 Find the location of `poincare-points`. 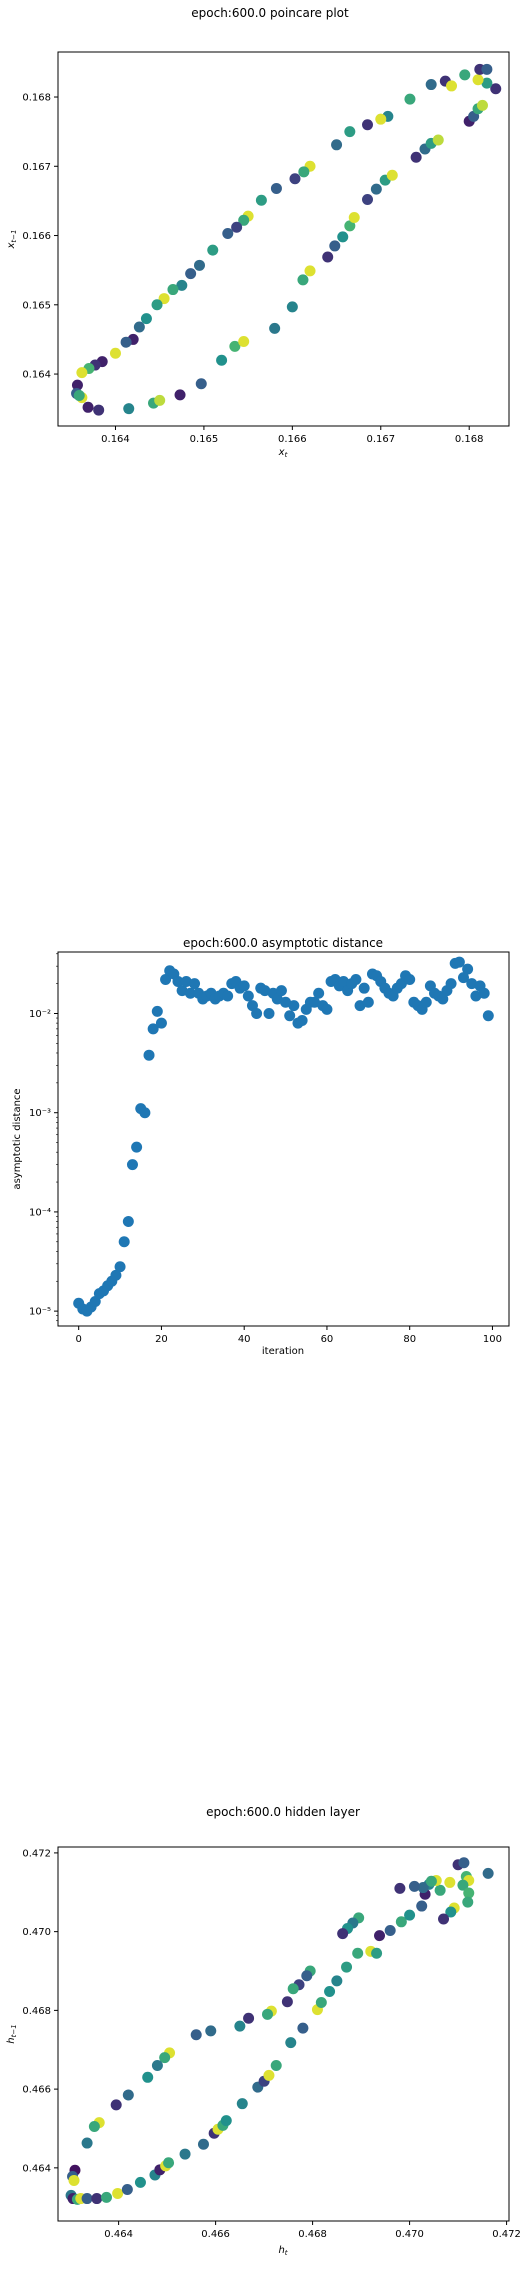

poincare-points is located at coordinates (286, 240).